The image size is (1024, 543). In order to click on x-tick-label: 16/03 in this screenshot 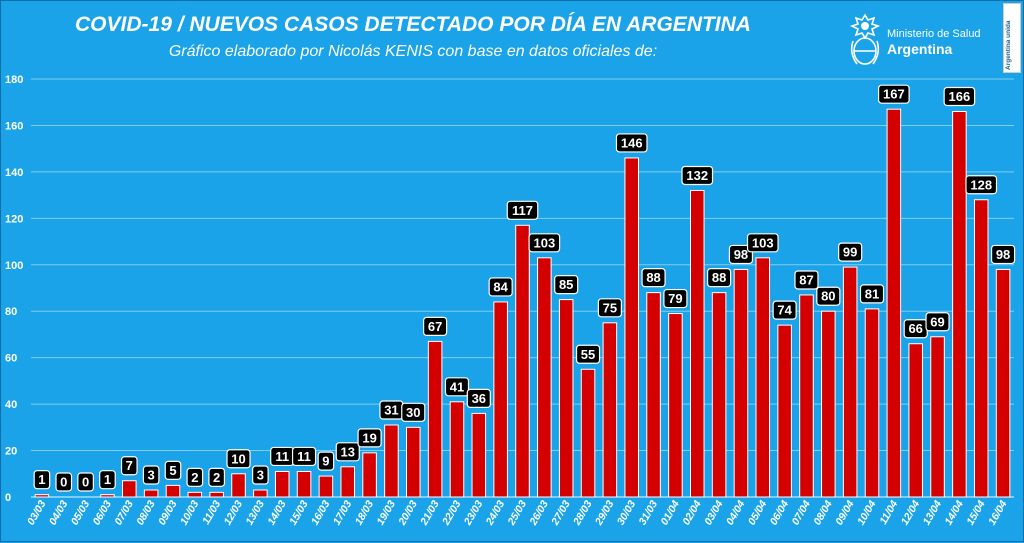, I will do `click(321, 512)`.